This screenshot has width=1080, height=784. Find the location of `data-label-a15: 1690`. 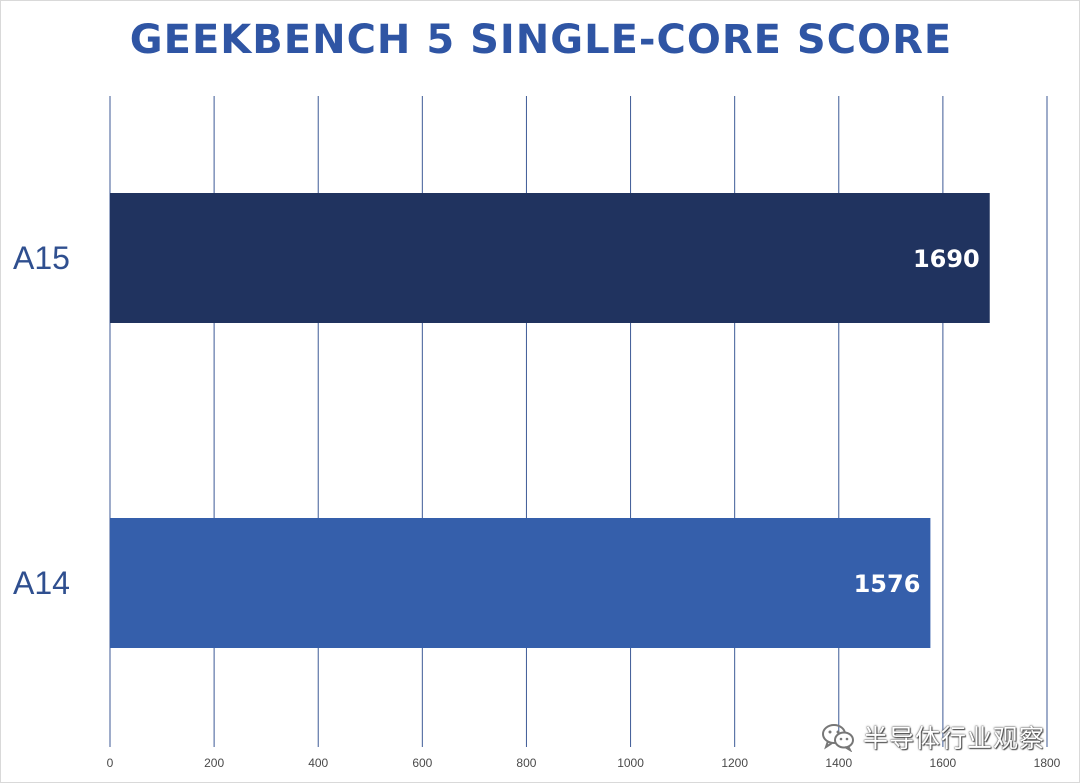

data-label-a15: 1690 is located at coordinates (946, 259).